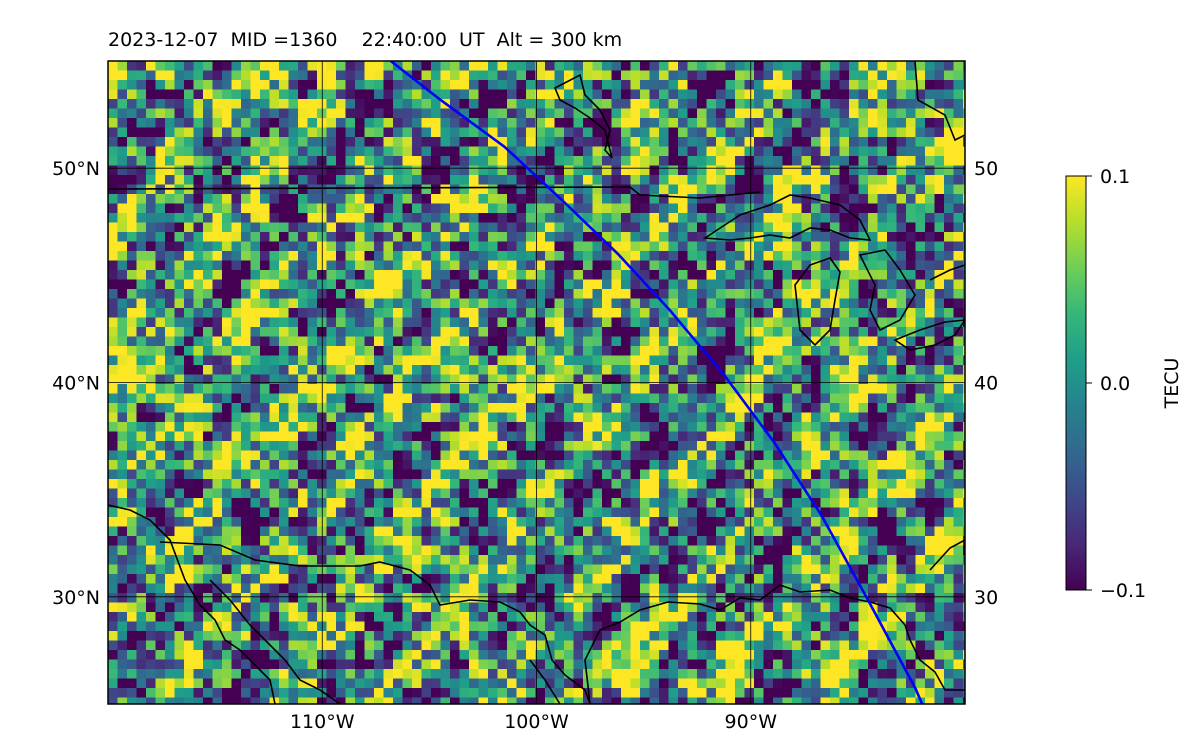  What do you see at coordinates (536, 722) in the screenshot?
I see `lon-tick-label: 100°W` at bounding box center [536, 722].